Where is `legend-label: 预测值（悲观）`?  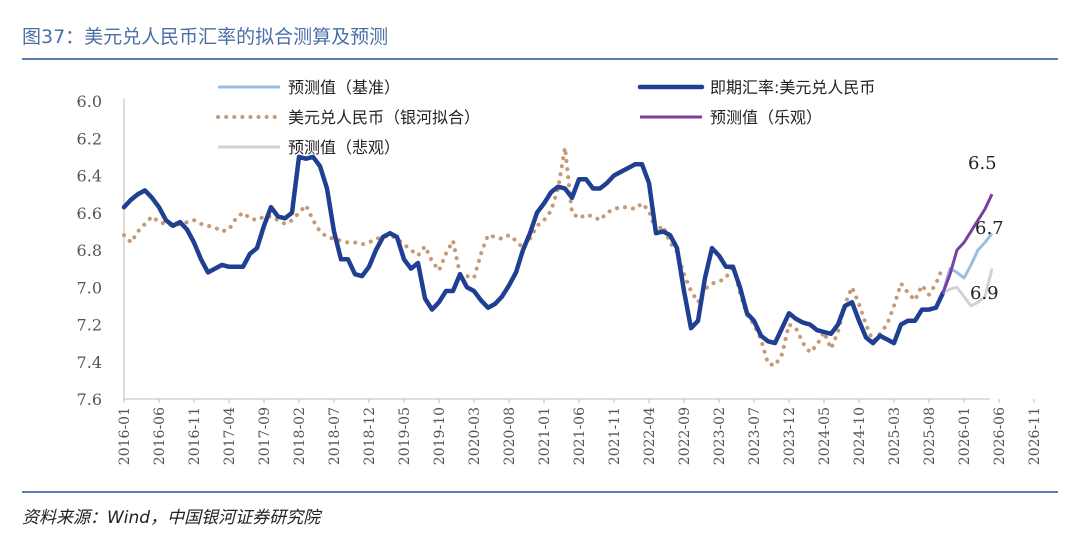
legend-label: 预测值（悲观） is located at coordinates (344, 147).